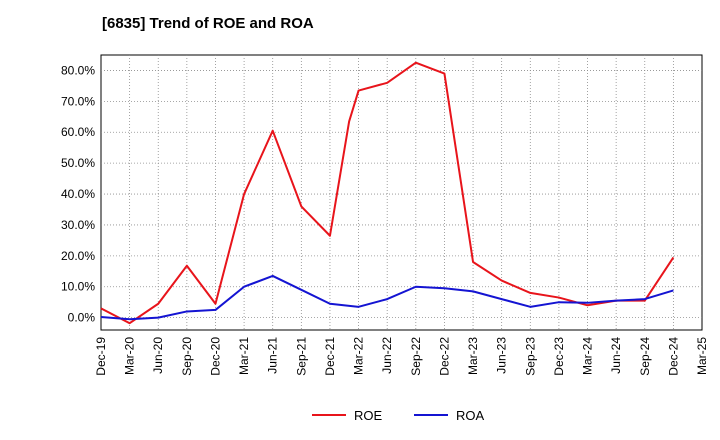 Image resolution: width=720 pixels, height=440 pixels. What do you see at coordinates (101, 356) in the screenshot?
I see `x-tick-label: Dec-19` at bounding box center [101, 356].